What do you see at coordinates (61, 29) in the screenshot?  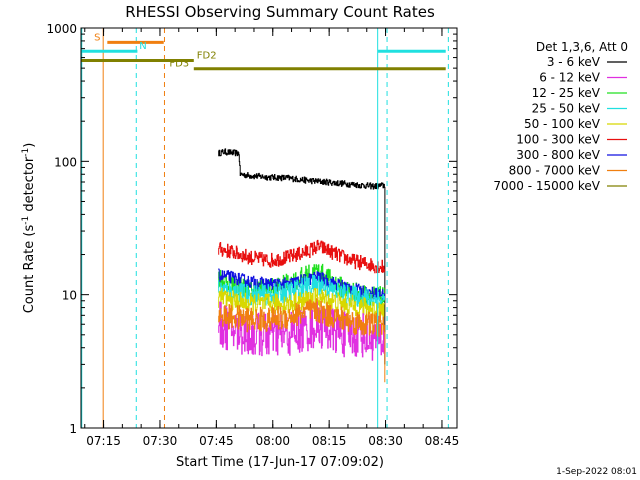 I see `y-tick-label: 1000` at bounding box center [61, 29].